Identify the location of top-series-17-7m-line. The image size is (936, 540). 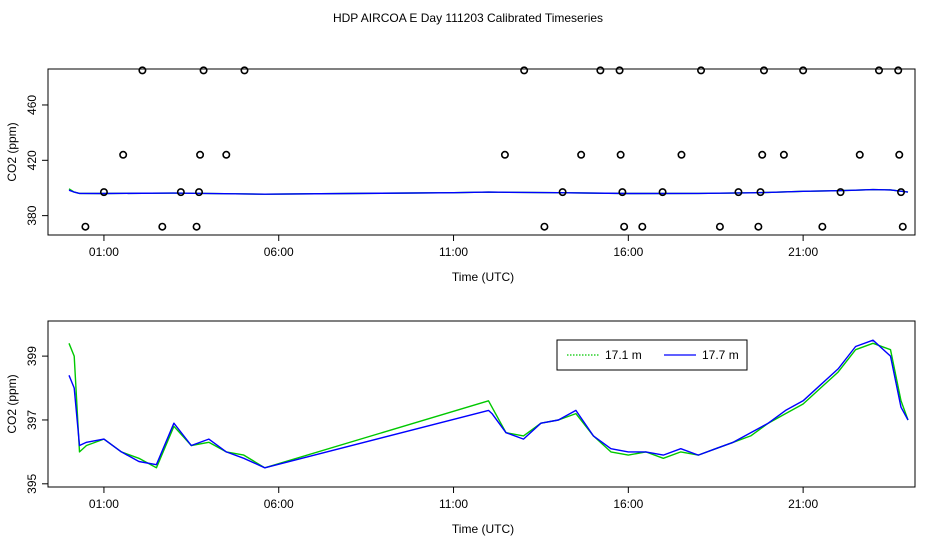
(488, 191).